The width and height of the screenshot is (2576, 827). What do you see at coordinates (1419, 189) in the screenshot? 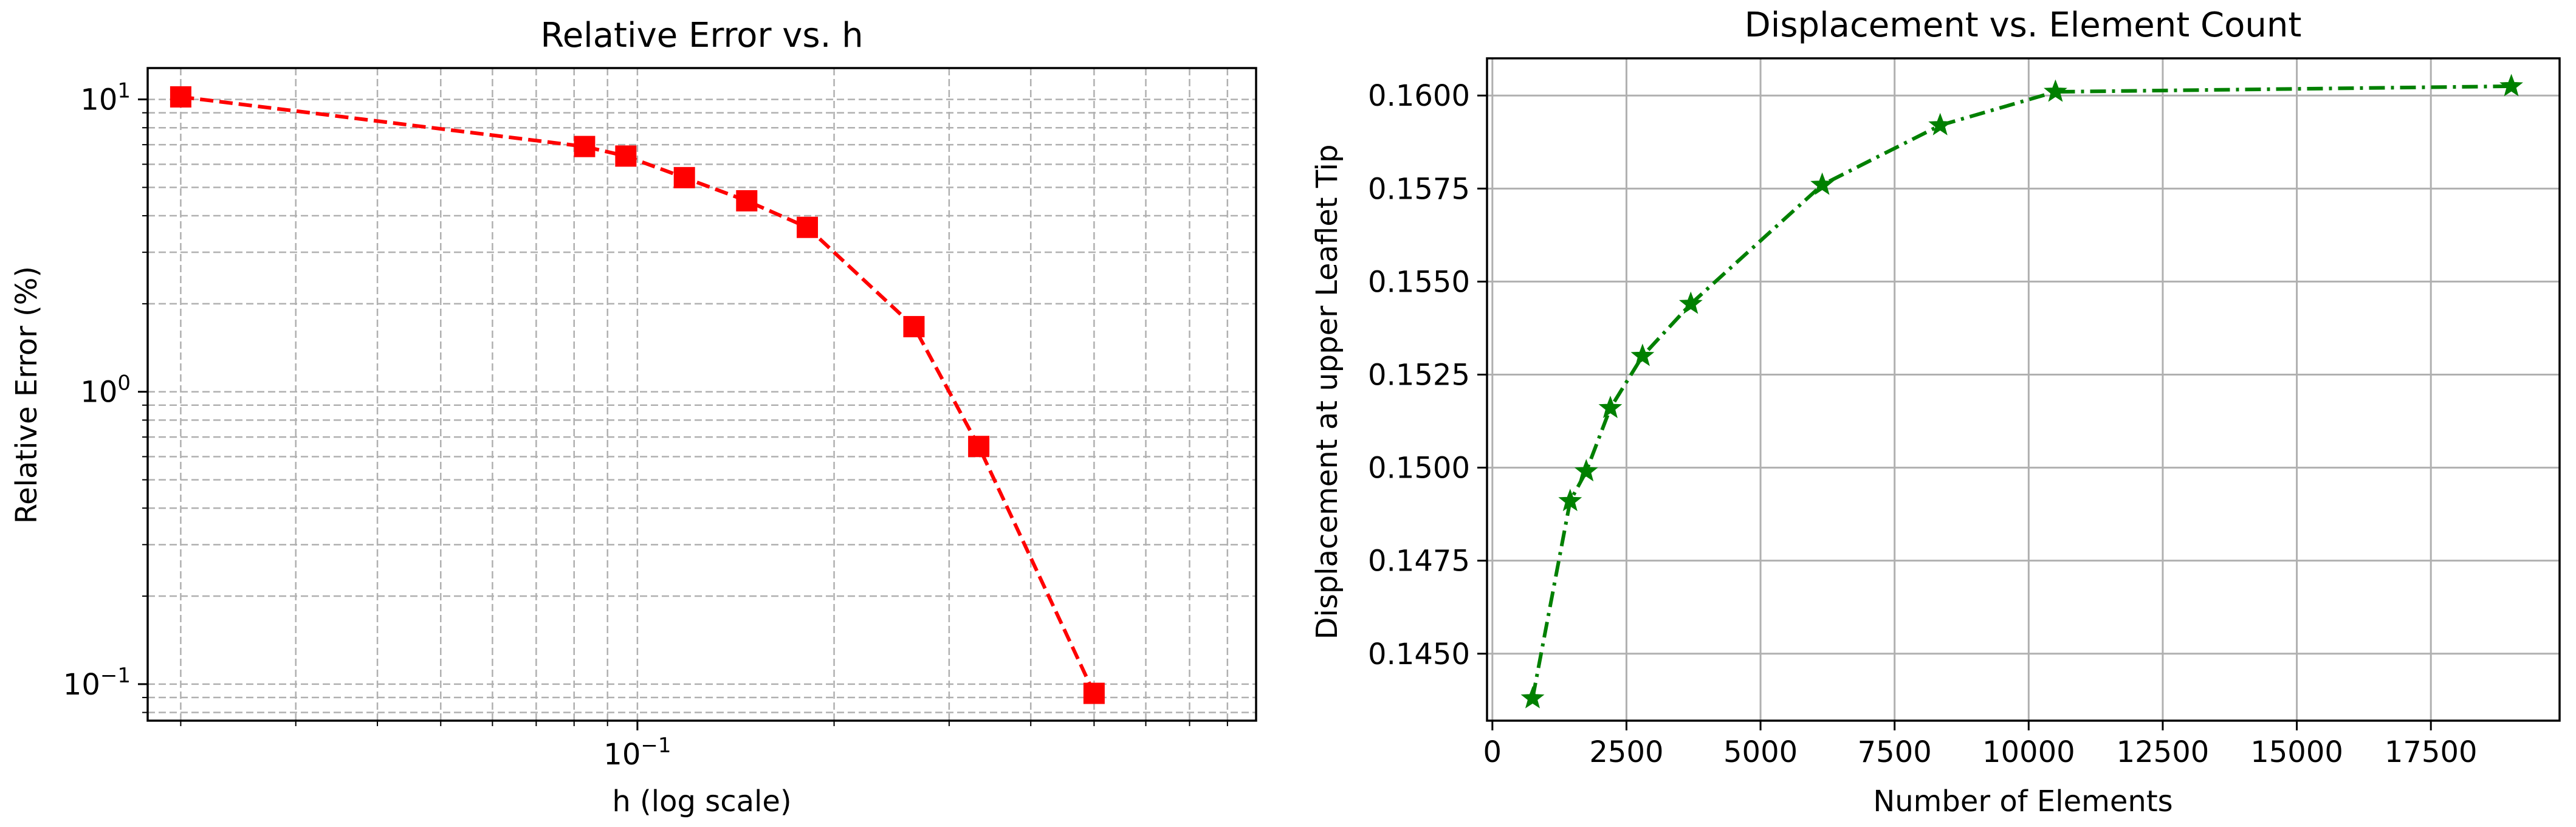
I see `right-y-tick-label: 0.1575` at bounding box center [1419, 189].